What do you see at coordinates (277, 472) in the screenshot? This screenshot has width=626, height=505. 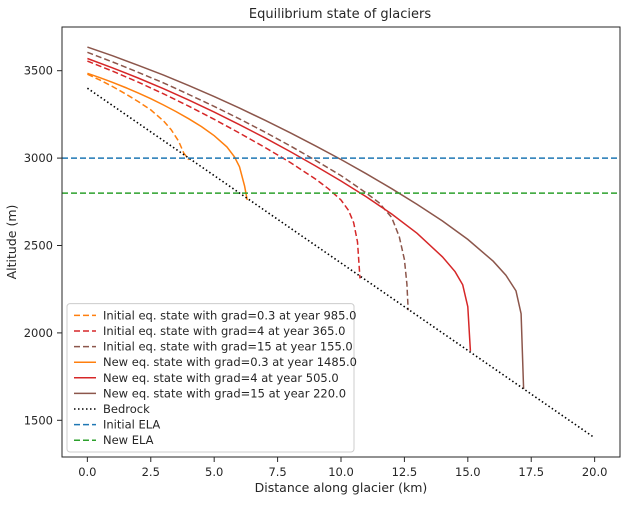 I see `x-tick-label: 7.5` at bounding box center [277, 472].